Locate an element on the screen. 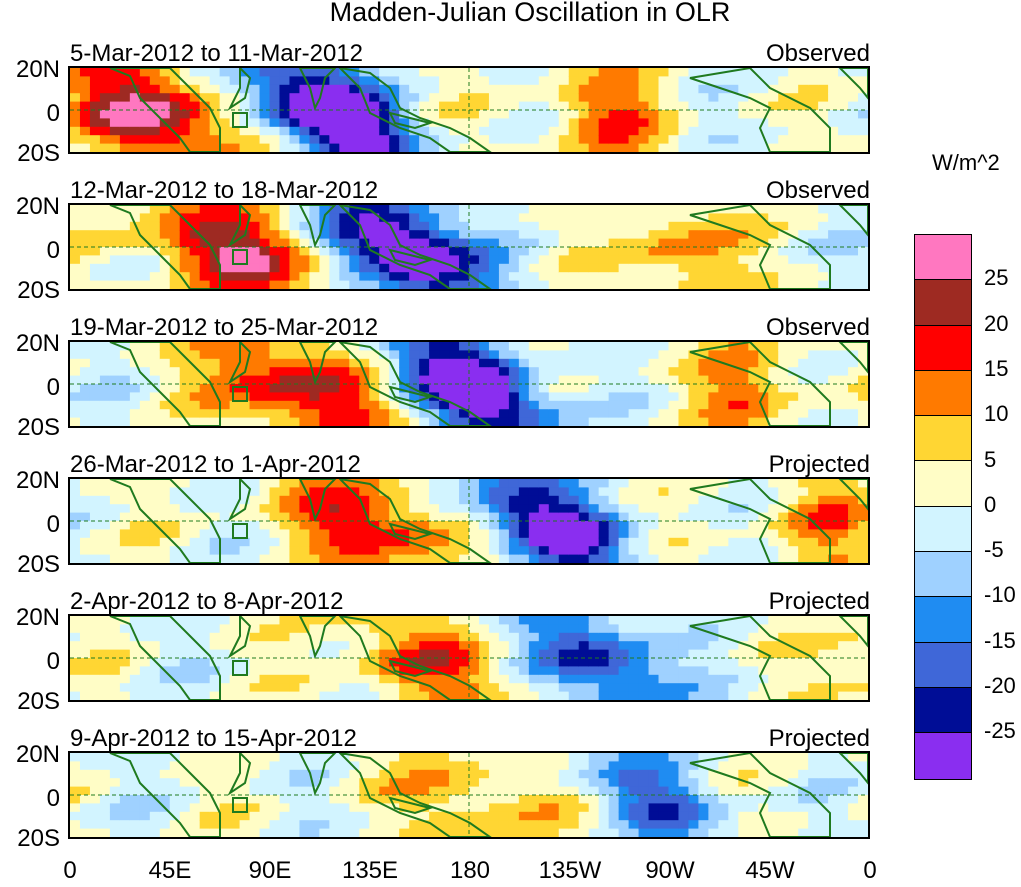 The height and width of the screenshot is (887, 1021). panel-date-range: 19-Mar-2012 to 25-Mar-2012 is located at coordinates (224, 327).